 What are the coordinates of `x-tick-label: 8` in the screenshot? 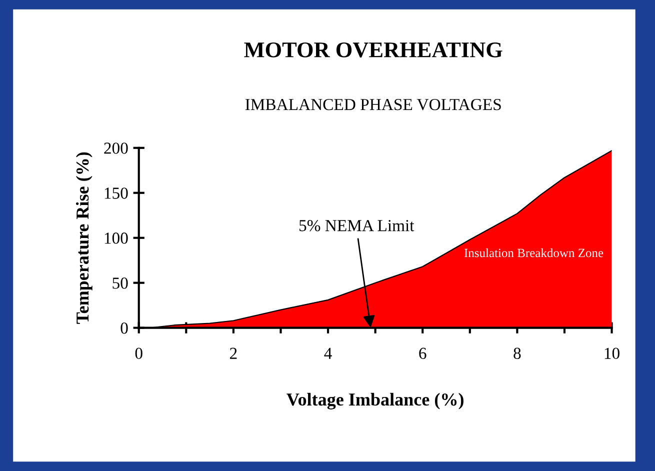 It's located at (517, 353).